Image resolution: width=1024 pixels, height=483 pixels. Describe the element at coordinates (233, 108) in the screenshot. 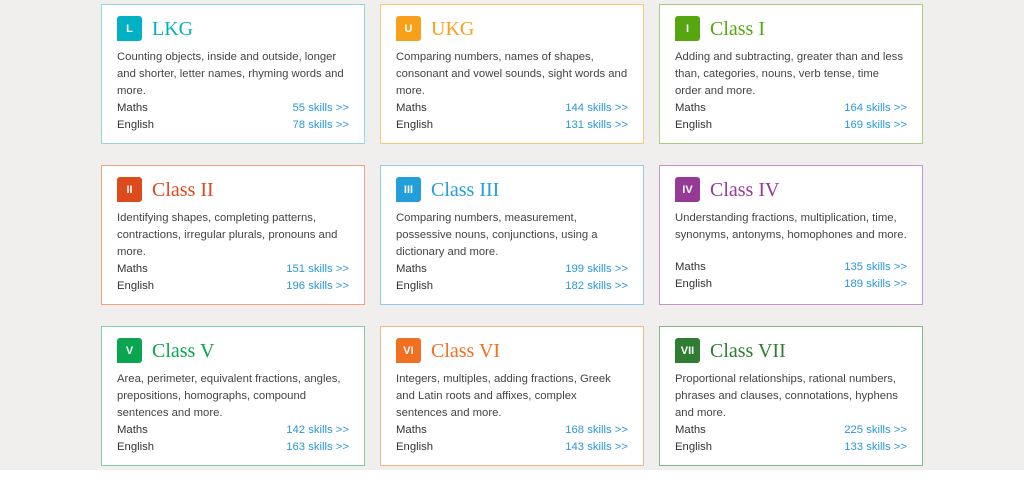

I see `subject-row: Maths 55 skills >>` at that location.